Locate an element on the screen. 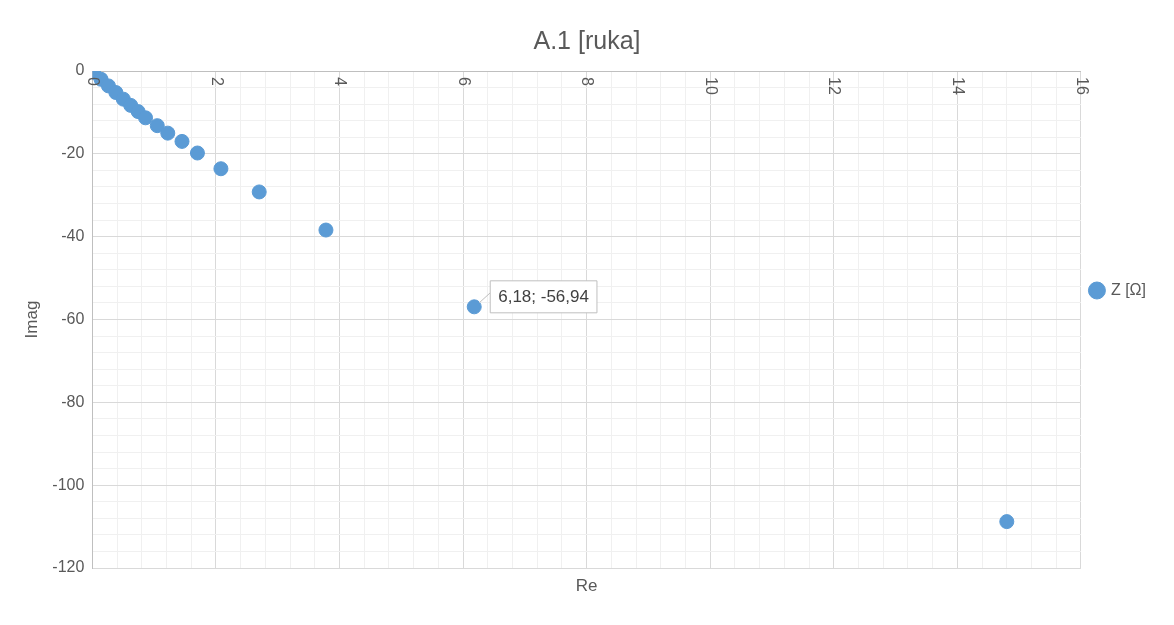  legend-label: Z [Ω] is located at coordinates (1128, 289).